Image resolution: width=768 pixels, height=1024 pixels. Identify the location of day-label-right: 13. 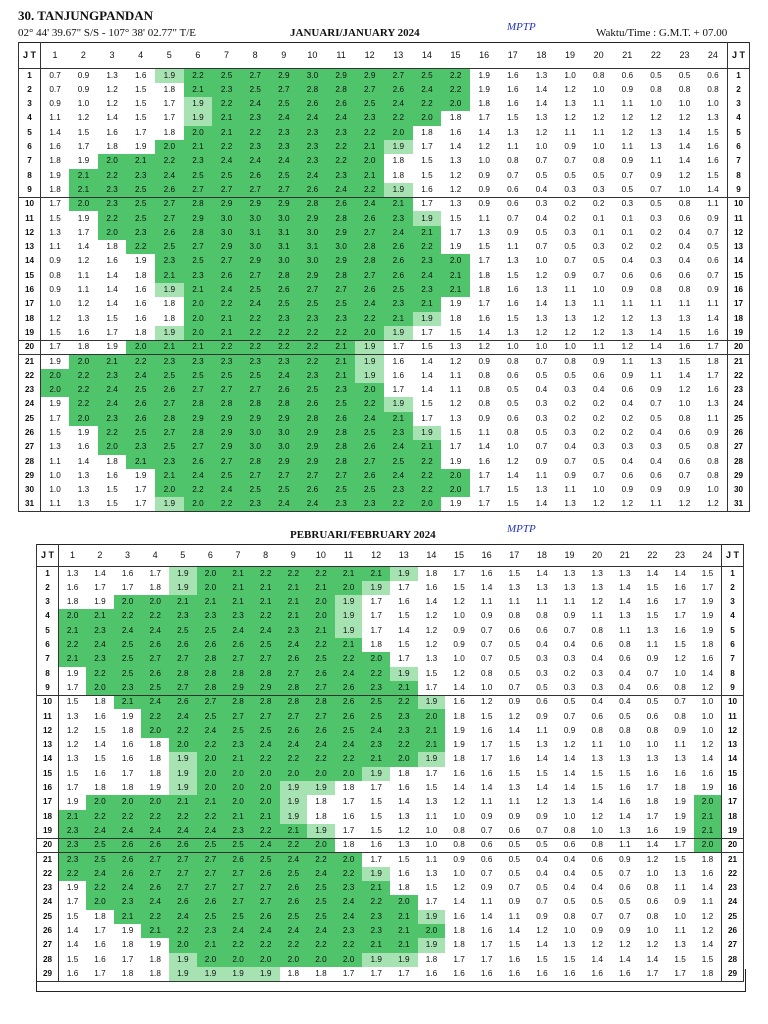
(738, 247).